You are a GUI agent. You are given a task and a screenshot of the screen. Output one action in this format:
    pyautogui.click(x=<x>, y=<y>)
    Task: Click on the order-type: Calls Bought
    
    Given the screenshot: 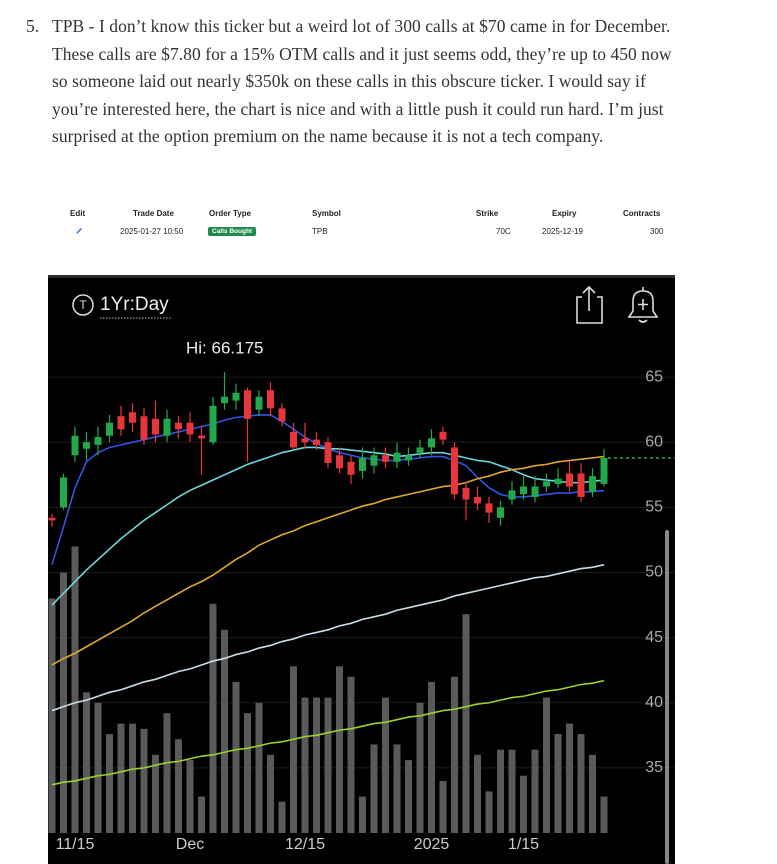 What is the action you would take?
    pyautogui.click(x=232, y=231)
    